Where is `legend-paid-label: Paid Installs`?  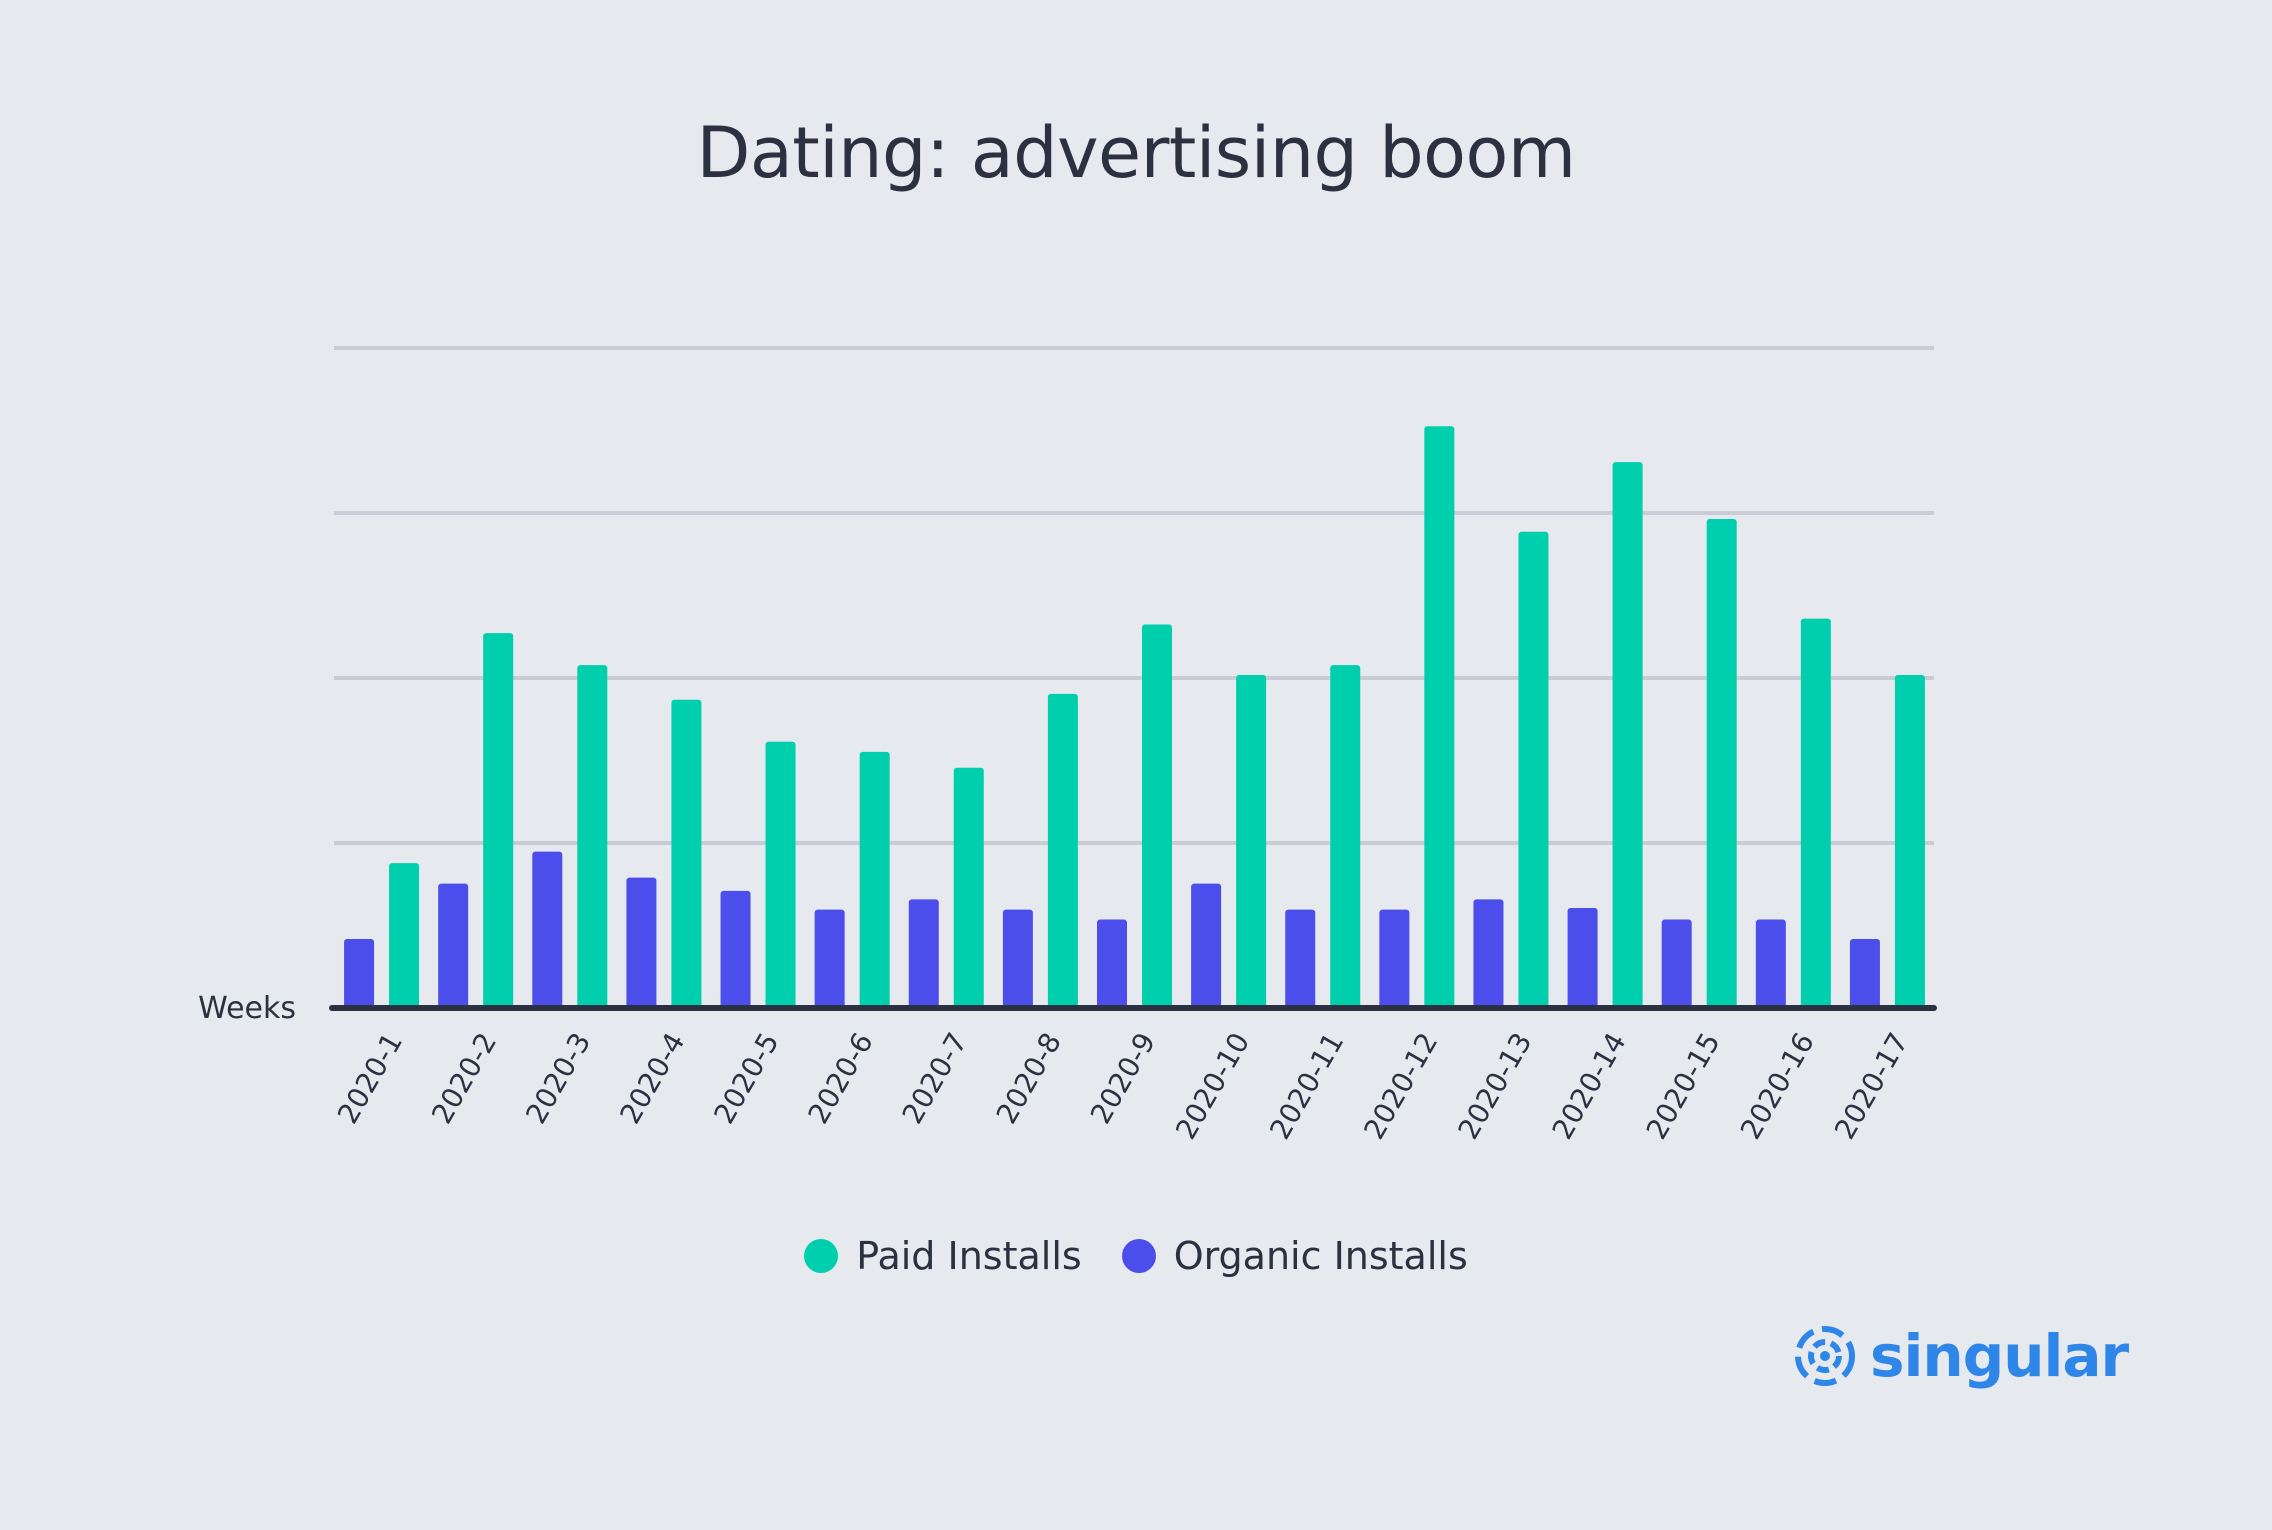
legend-paid-label: Paid Installs is located at coordinates (969, 1256).